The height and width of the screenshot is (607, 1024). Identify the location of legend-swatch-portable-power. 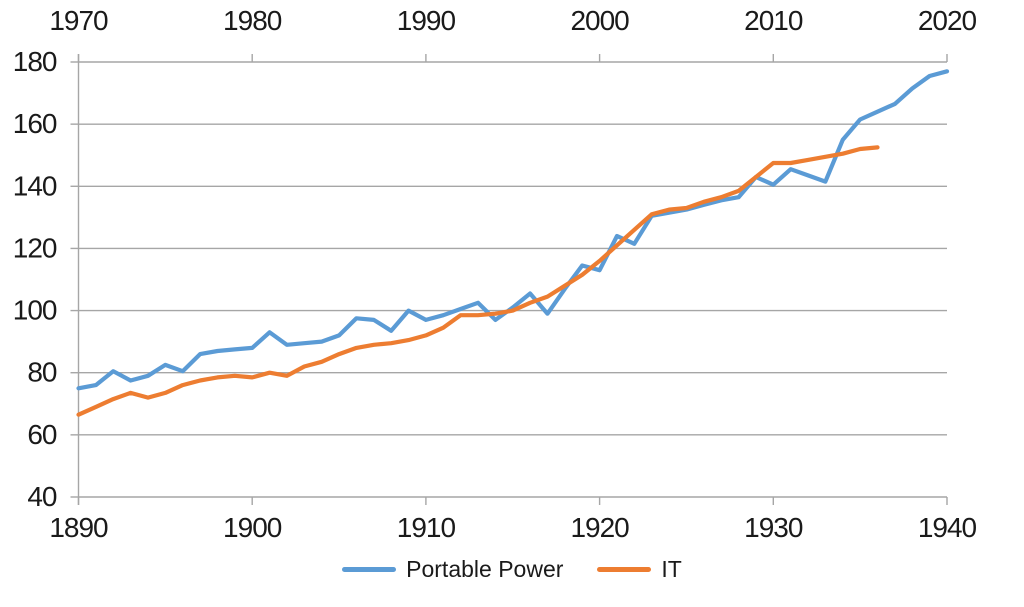
(369, 569).